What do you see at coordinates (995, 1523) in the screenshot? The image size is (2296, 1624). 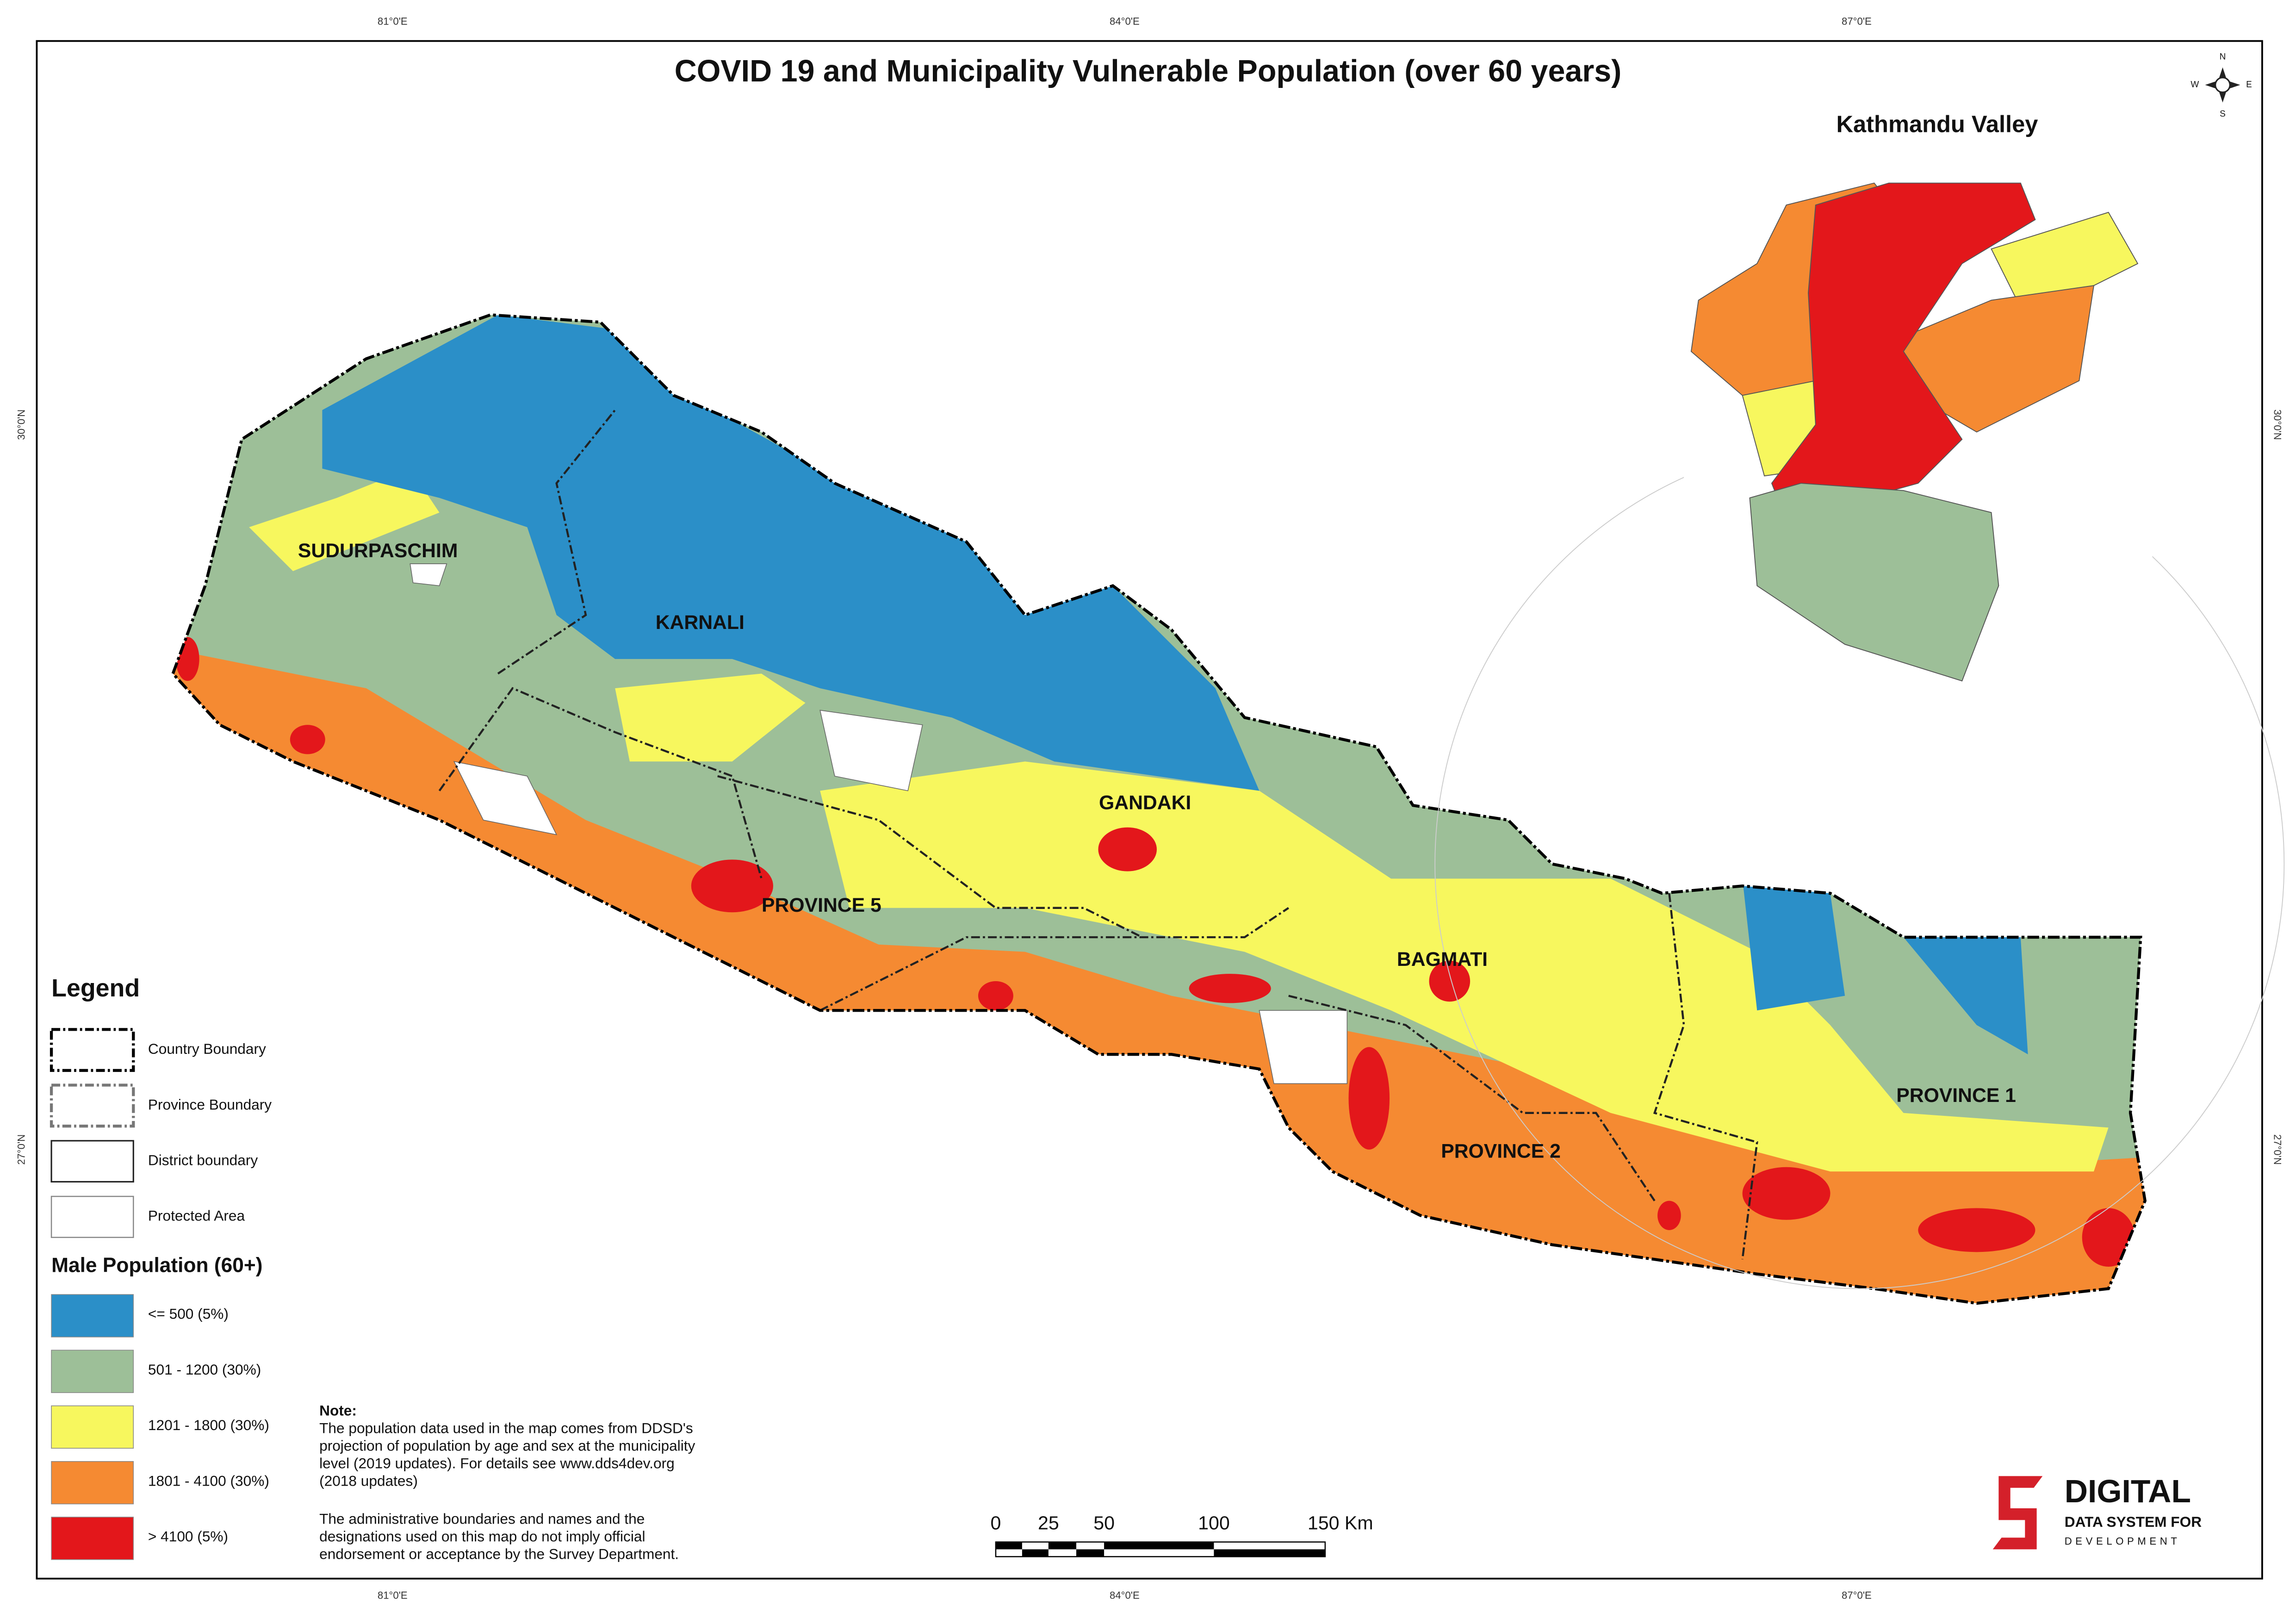 I see `scale-label: 0` at bounding box center [995, 1523].